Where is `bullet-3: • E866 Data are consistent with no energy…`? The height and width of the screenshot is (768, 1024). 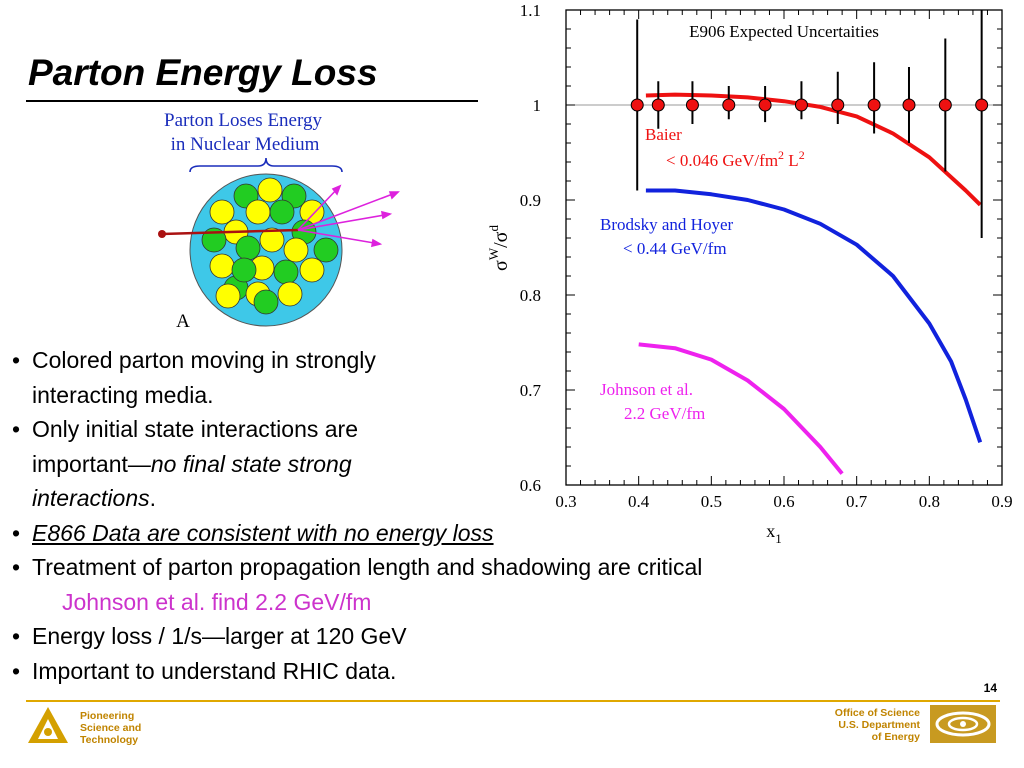
bullet-3: • E866 Data are consistent with no energy… is located at coordinates (253, 532).